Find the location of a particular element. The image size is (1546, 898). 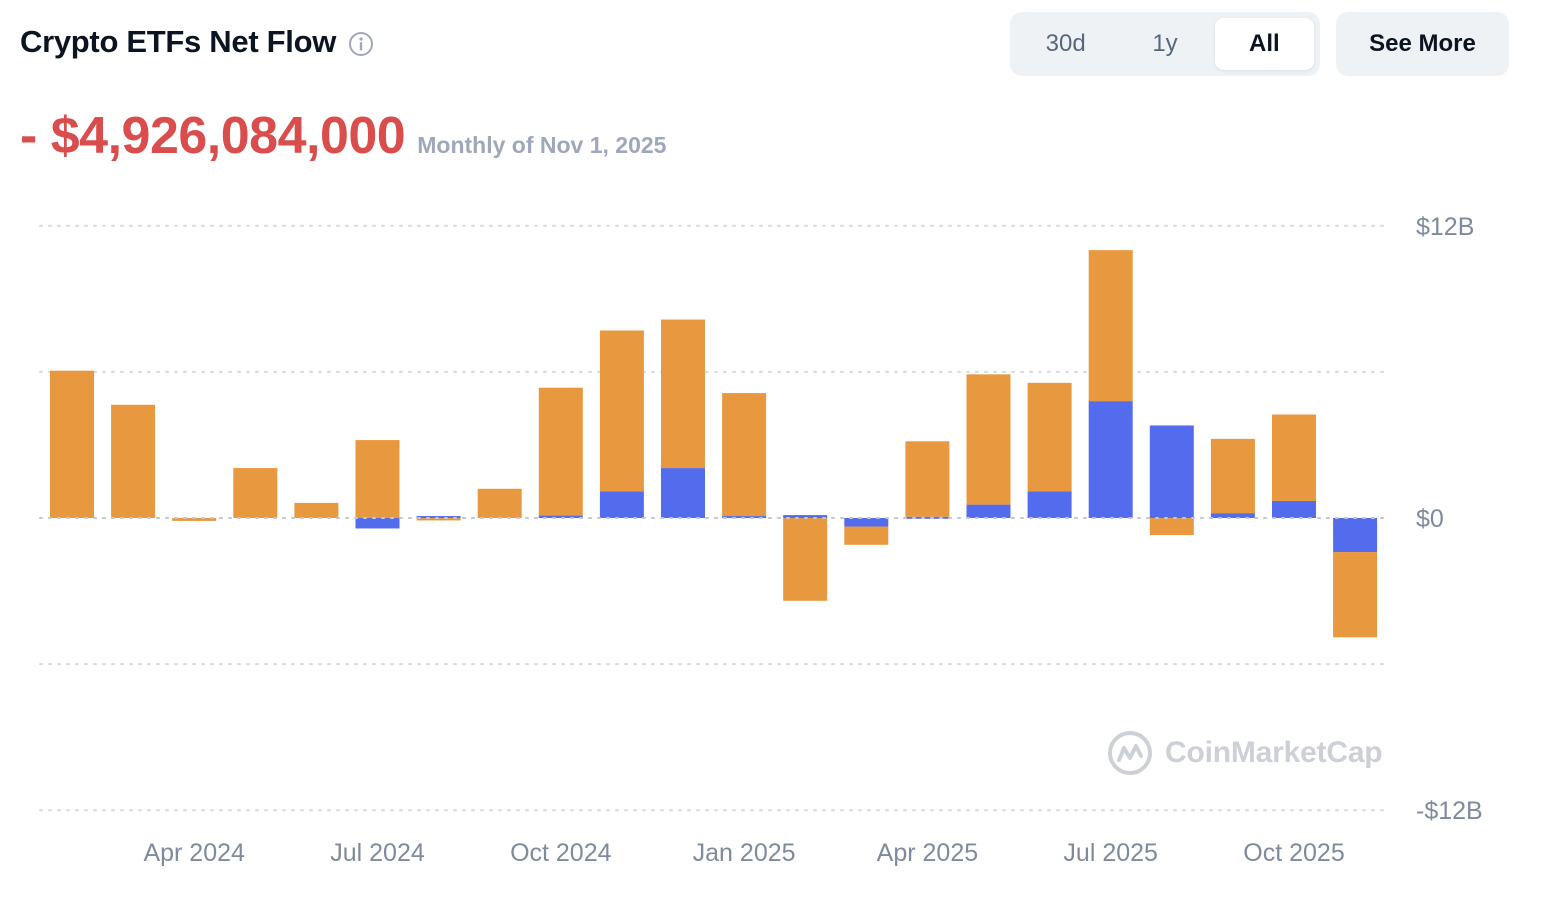

chart-header: Crypto ETFs Net Flow is located at coordinates (197, 42).